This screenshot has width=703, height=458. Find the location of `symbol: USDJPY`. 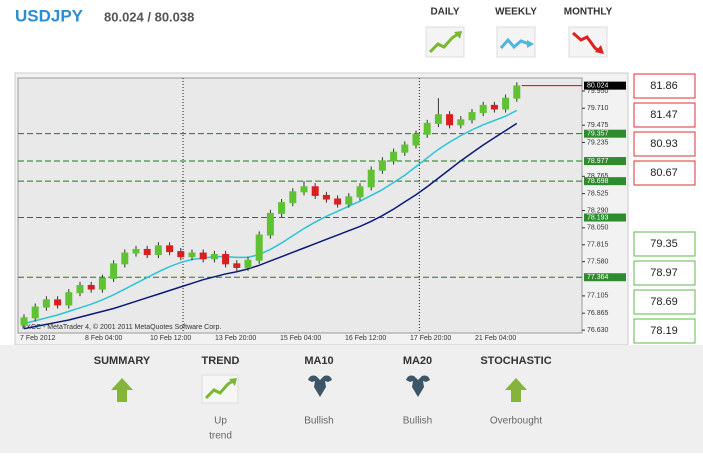

symbol: USDJPY is located at coordinates (49, 15).